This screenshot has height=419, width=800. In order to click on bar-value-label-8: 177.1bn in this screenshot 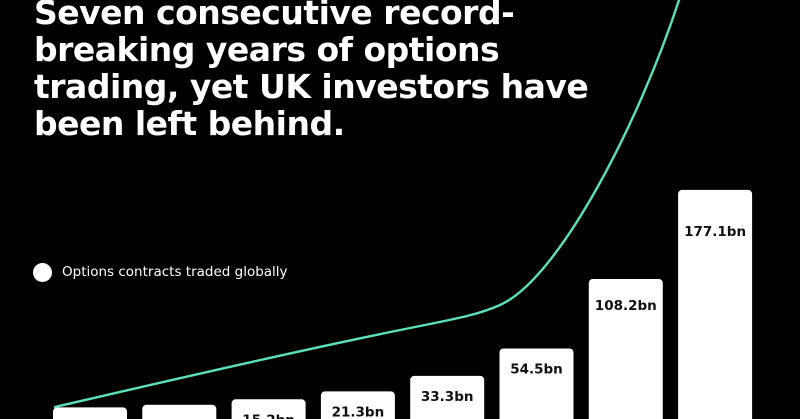, I will do `click(715, 232)`.